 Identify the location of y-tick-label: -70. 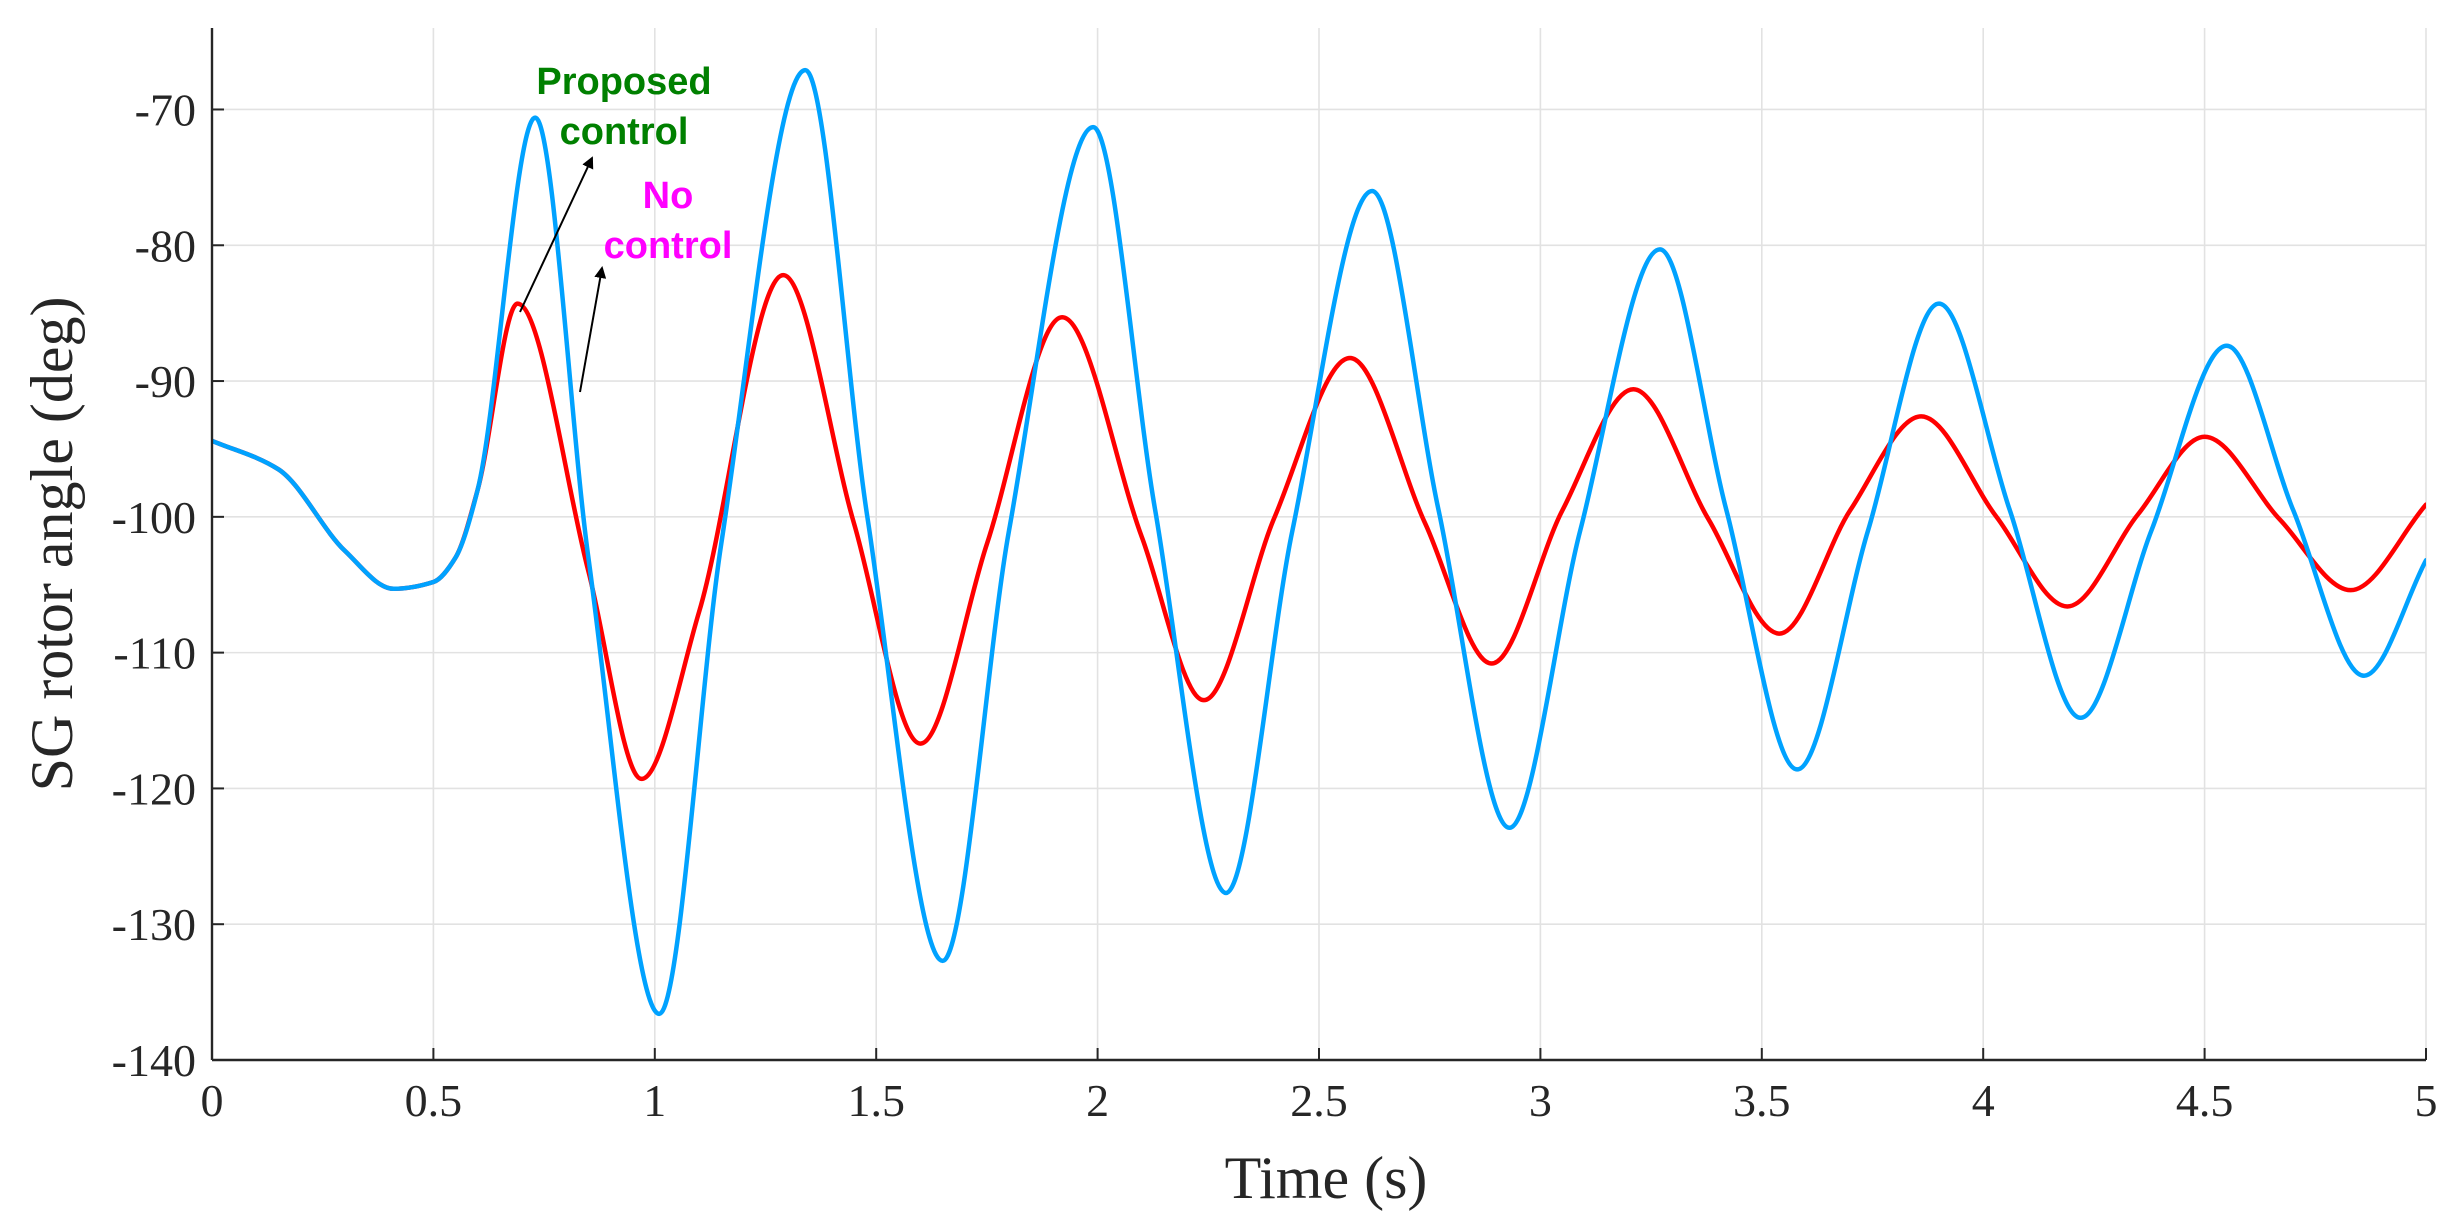
(165, 109).